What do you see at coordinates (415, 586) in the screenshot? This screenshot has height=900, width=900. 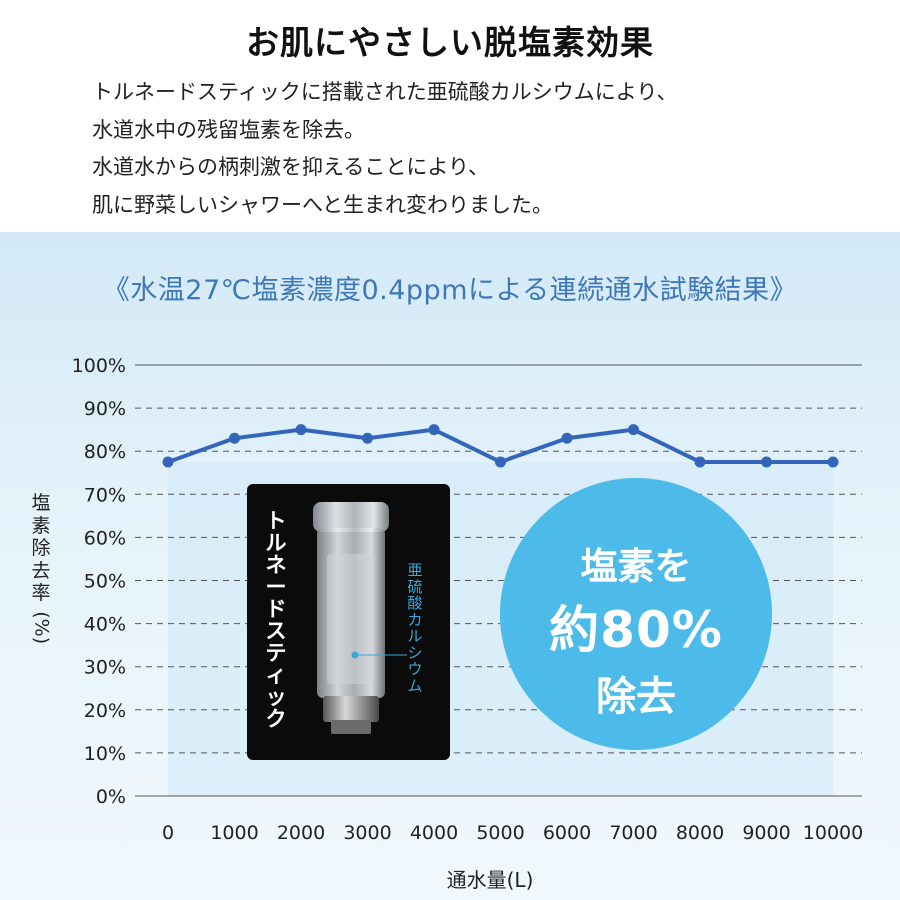 I see `ingredient-char: 硫` at bounding box center [415, 586].